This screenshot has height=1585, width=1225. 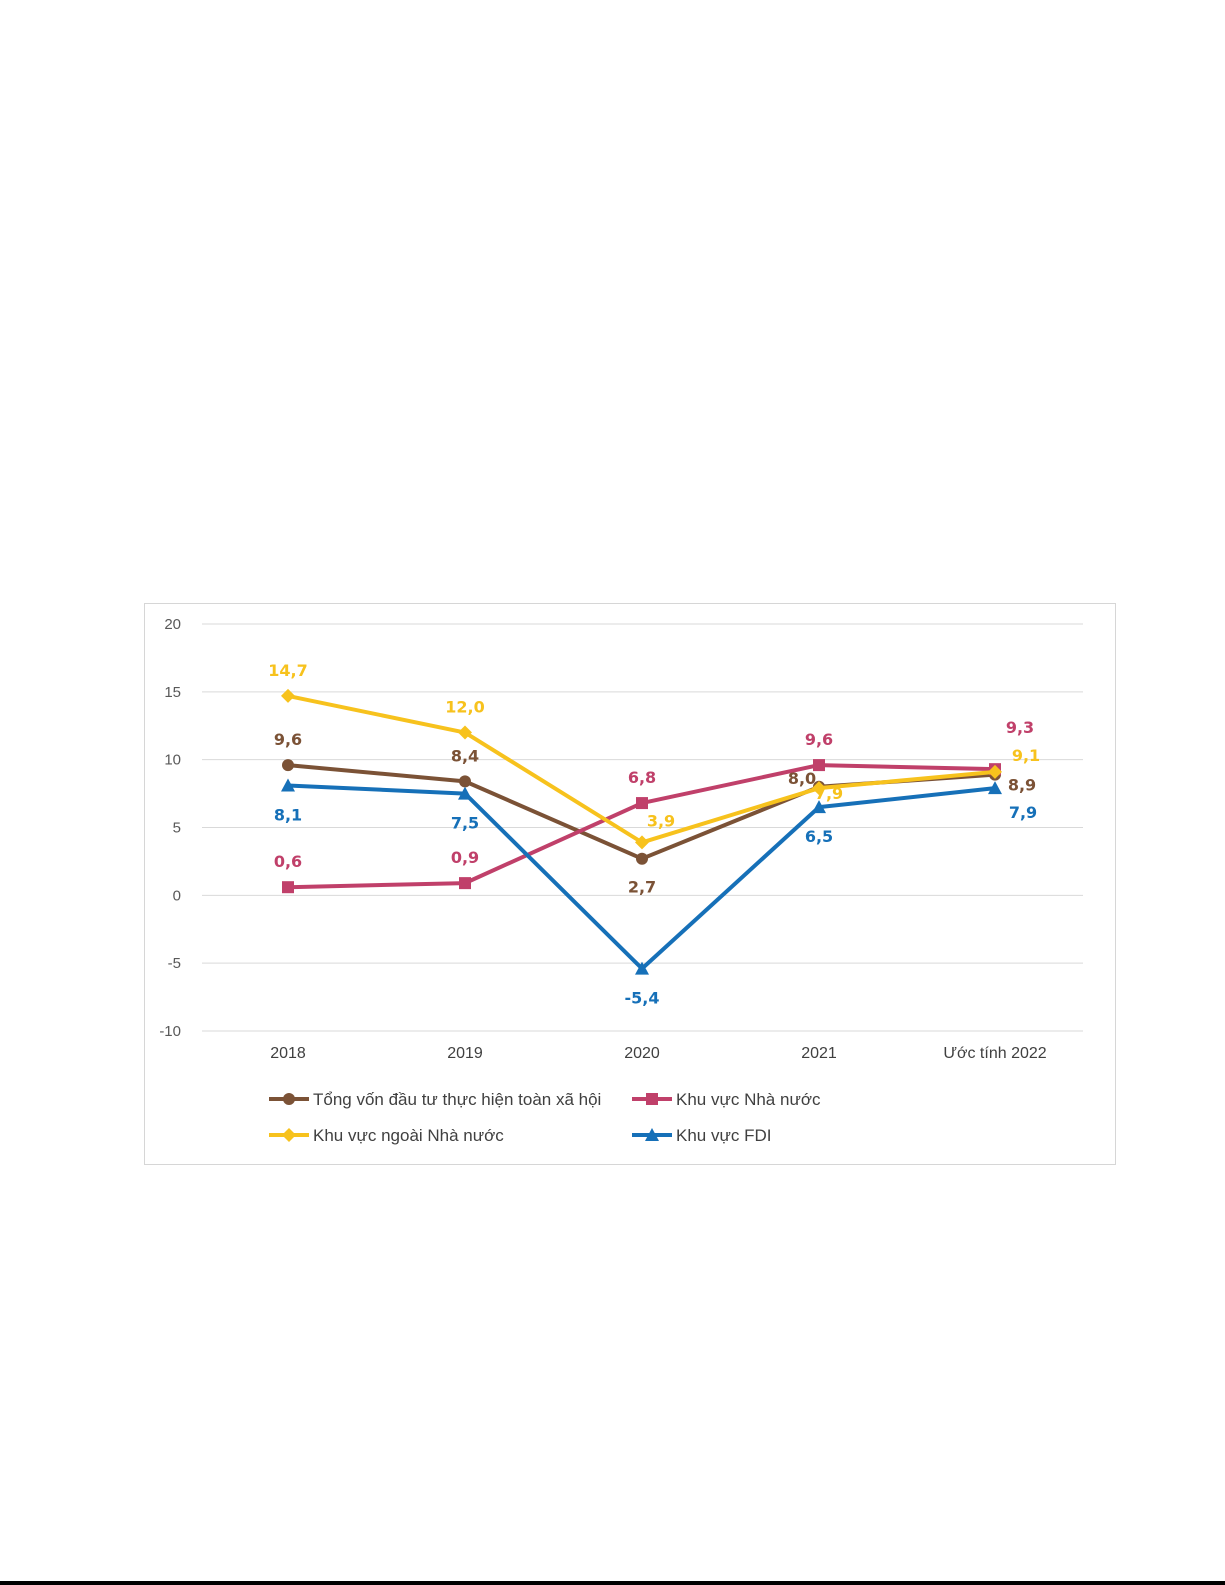 I want to click on data-label: 9,3, so click(x=1020, y=727).